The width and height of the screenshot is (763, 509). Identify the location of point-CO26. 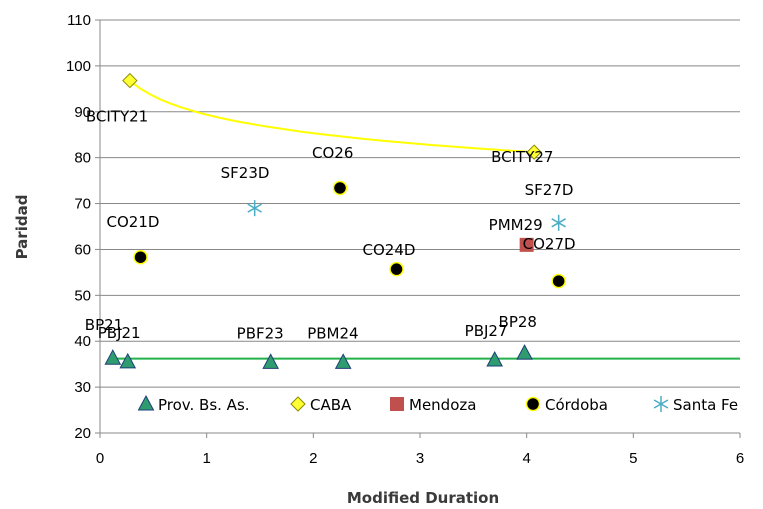
(340, 188).